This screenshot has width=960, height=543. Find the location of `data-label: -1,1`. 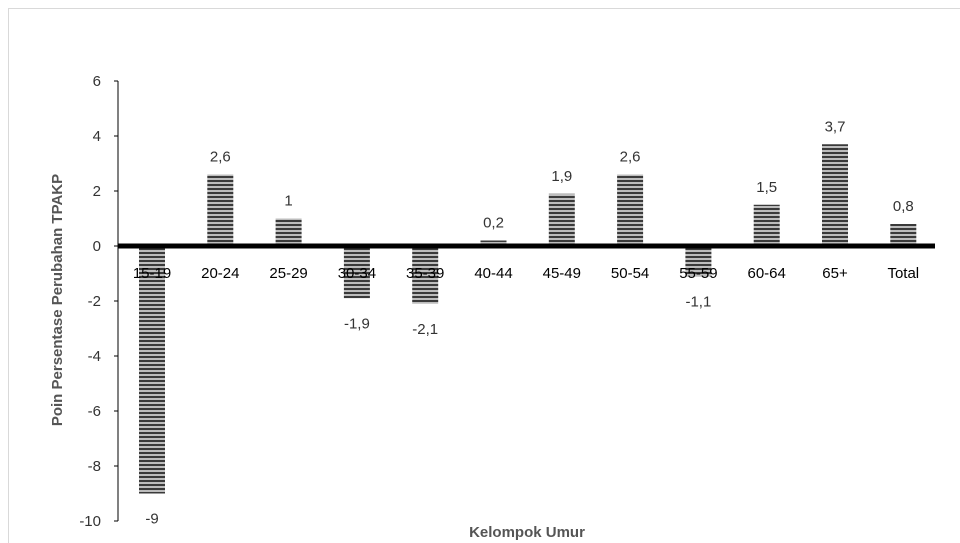

data-label: -1,1 is located at coordinates (698, 301).